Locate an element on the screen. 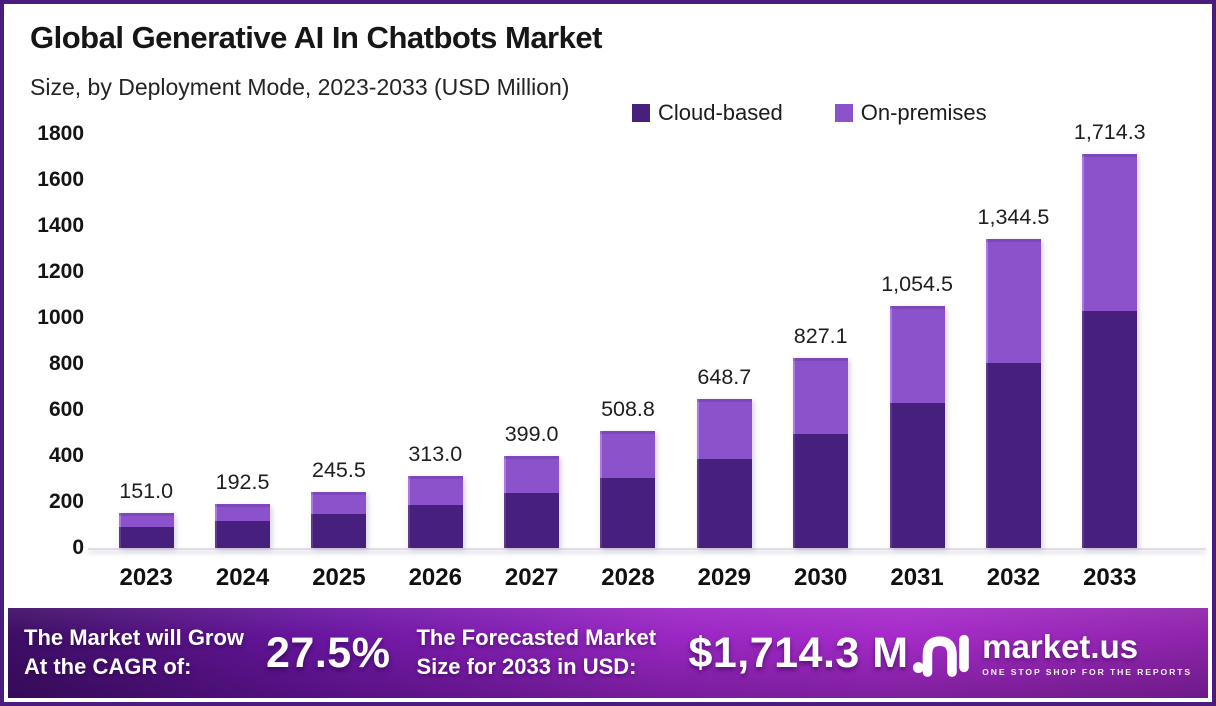 The width and height of the screenshot is (1216, 706). bar-value-label-2027: 399.0 is located at coordinates (531, 434).